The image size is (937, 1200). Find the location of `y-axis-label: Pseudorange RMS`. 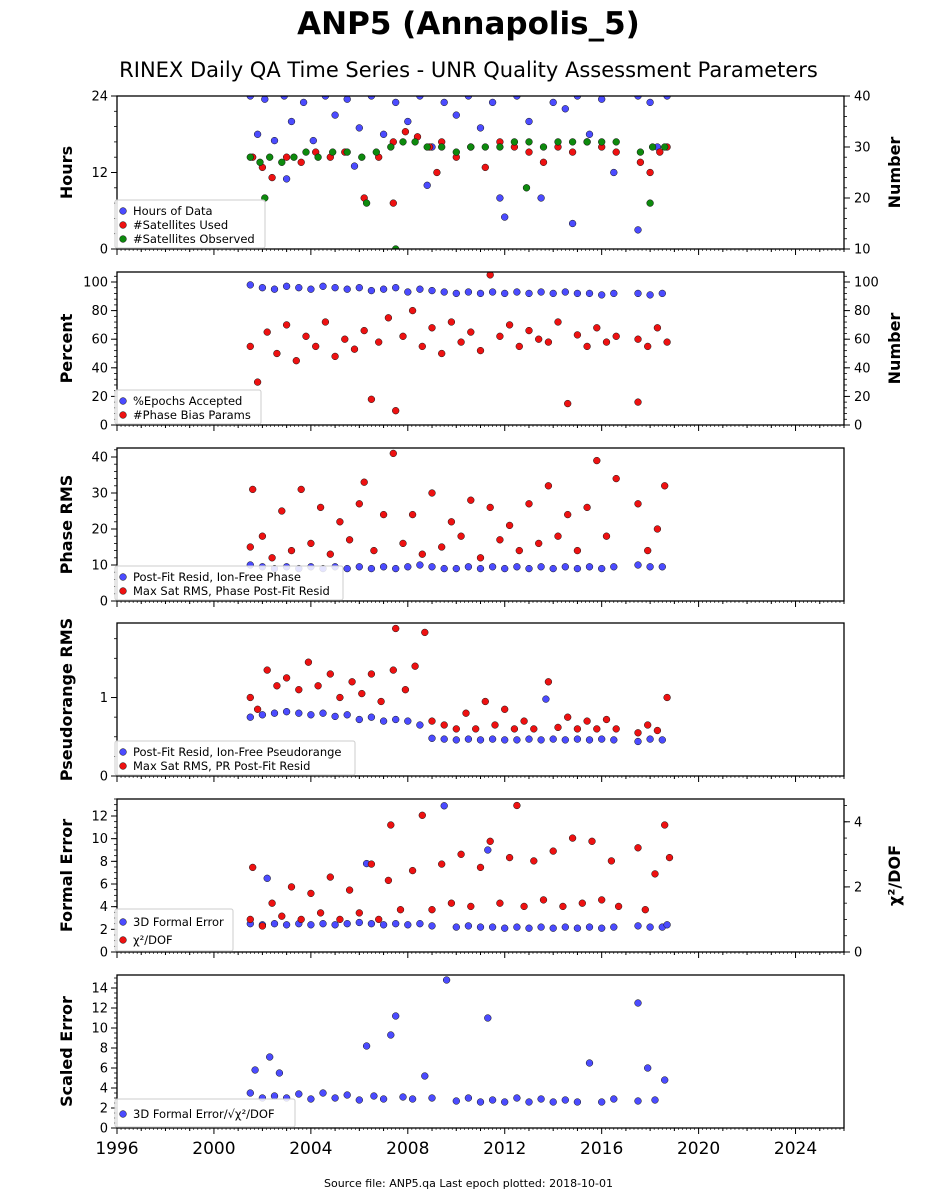

y-axis-label: Pseudorange RMS is located at coordinates (66, 699).